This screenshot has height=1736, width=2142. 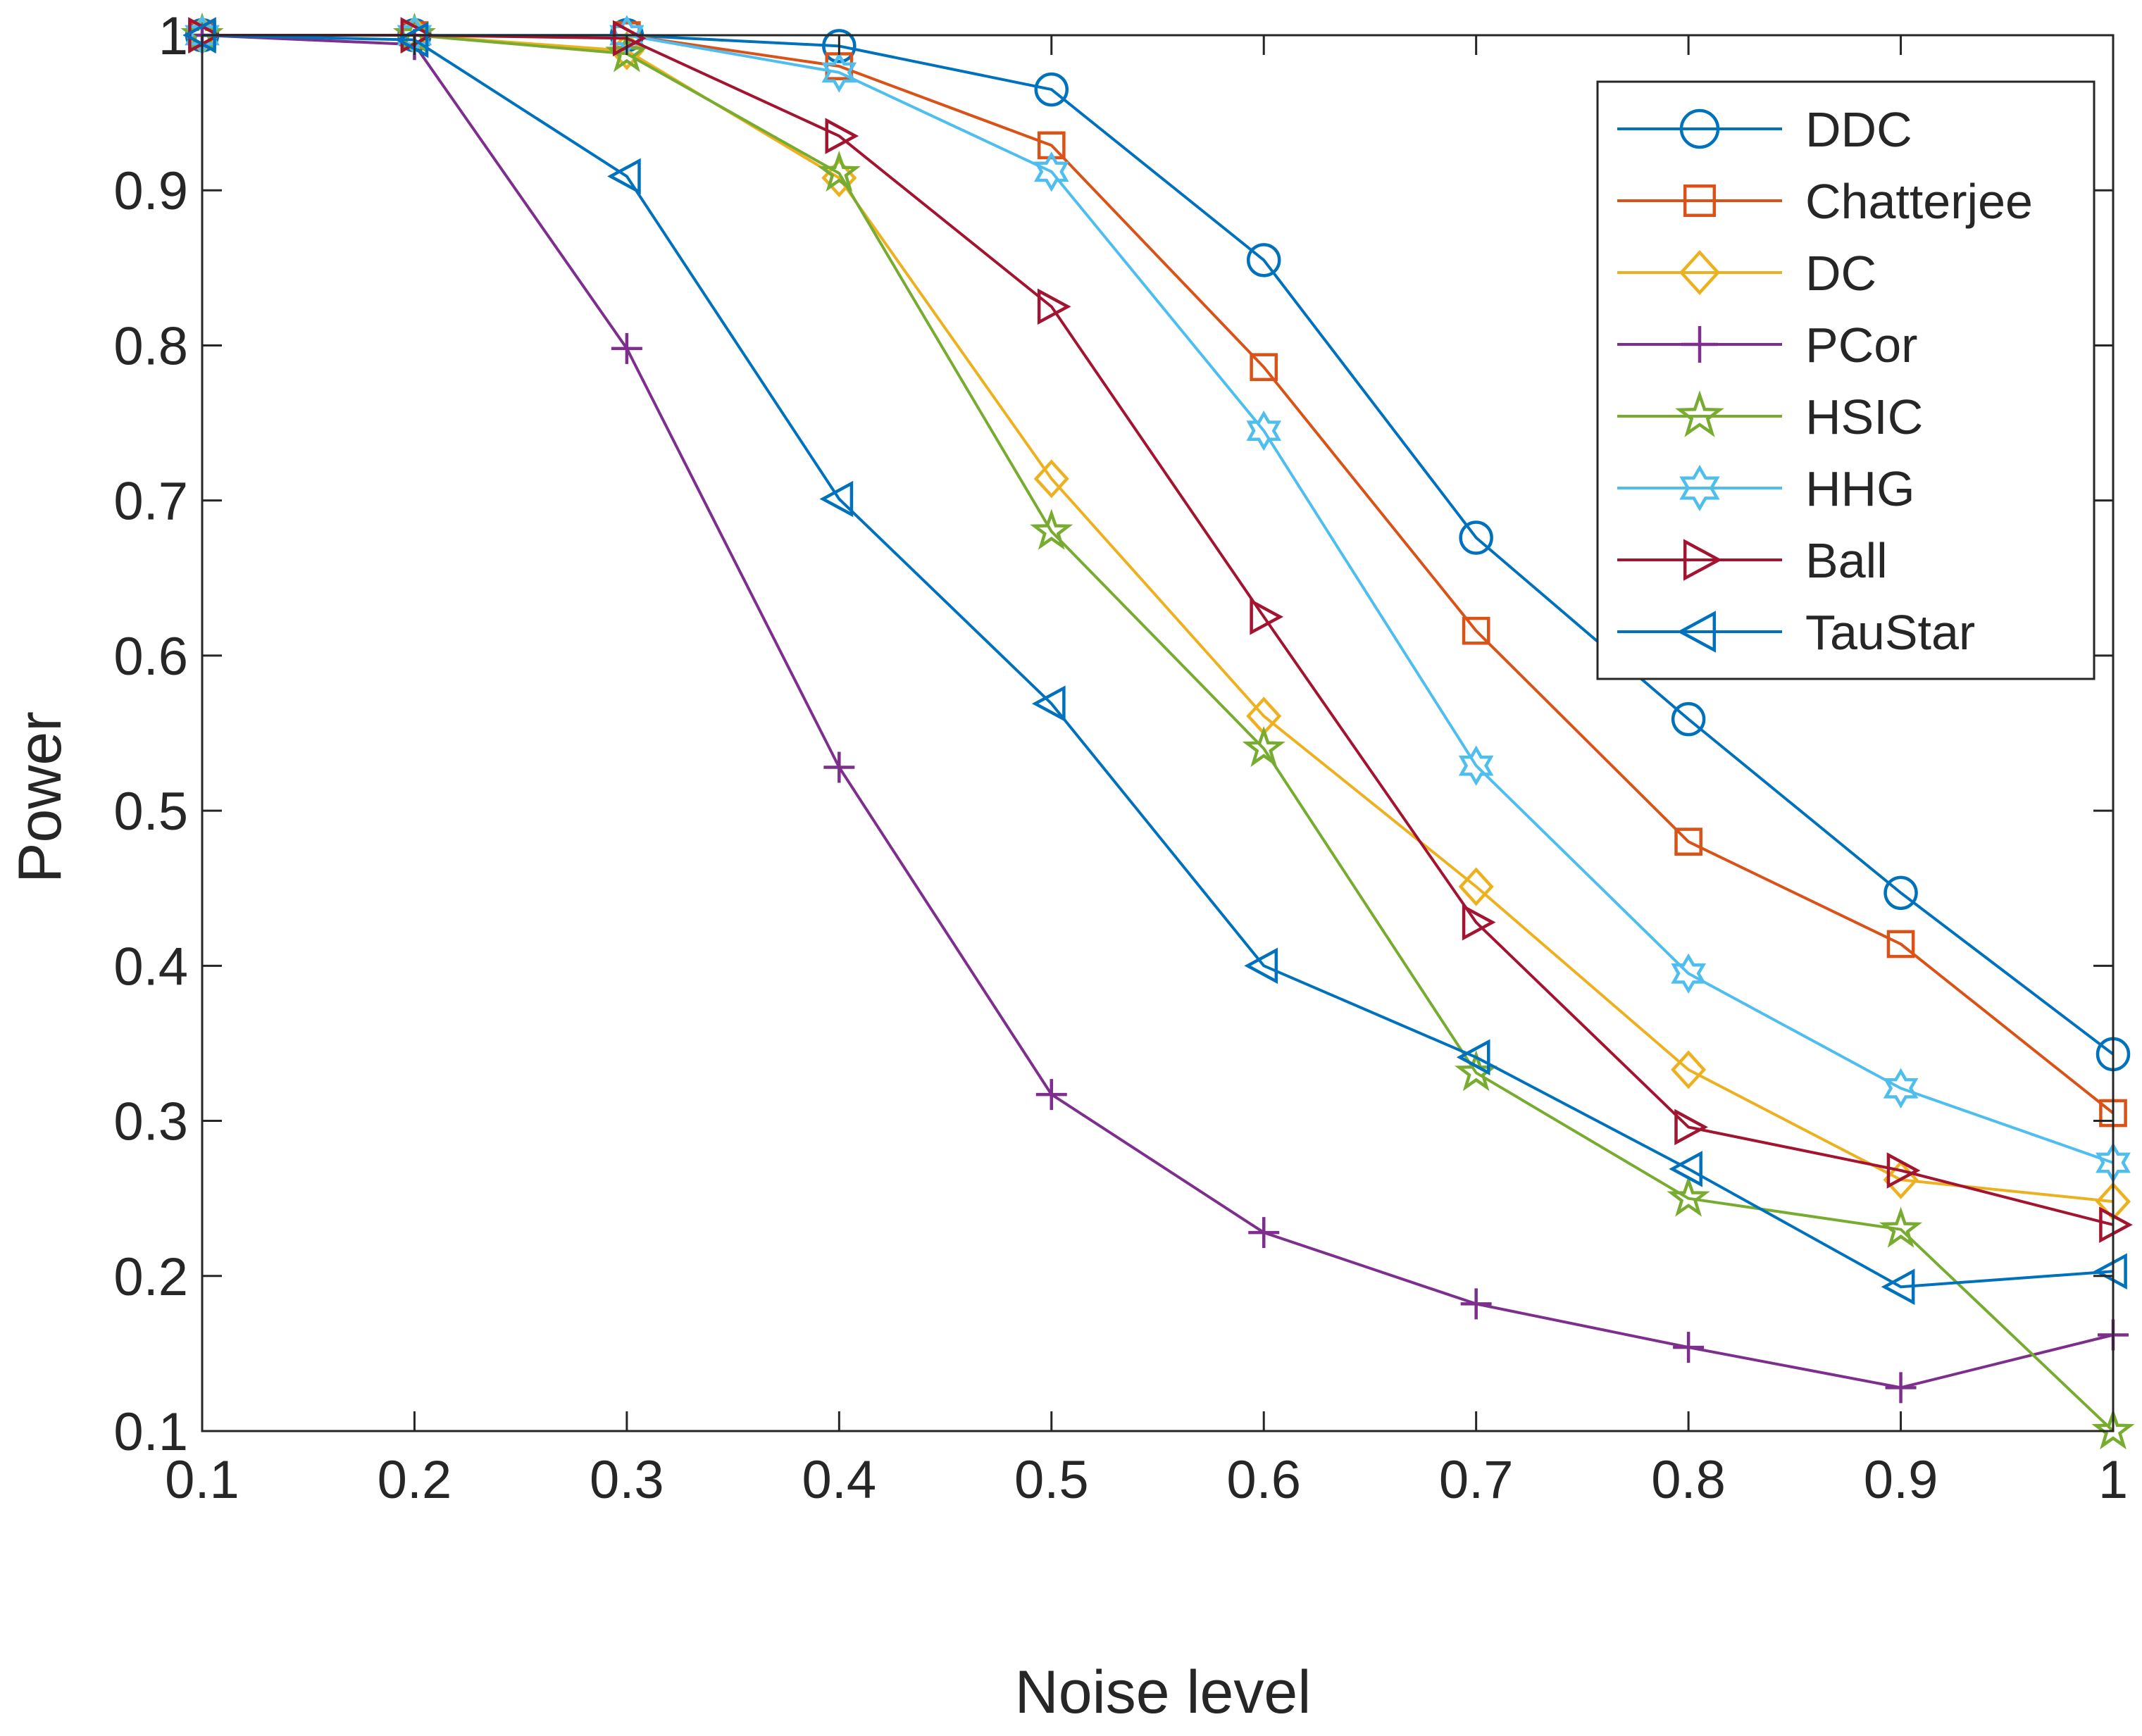 What do you see at coordinates (627, 1480) in the screenshot?
I see `x-tick-label: 0.3` at bounding box center [627, 1480].